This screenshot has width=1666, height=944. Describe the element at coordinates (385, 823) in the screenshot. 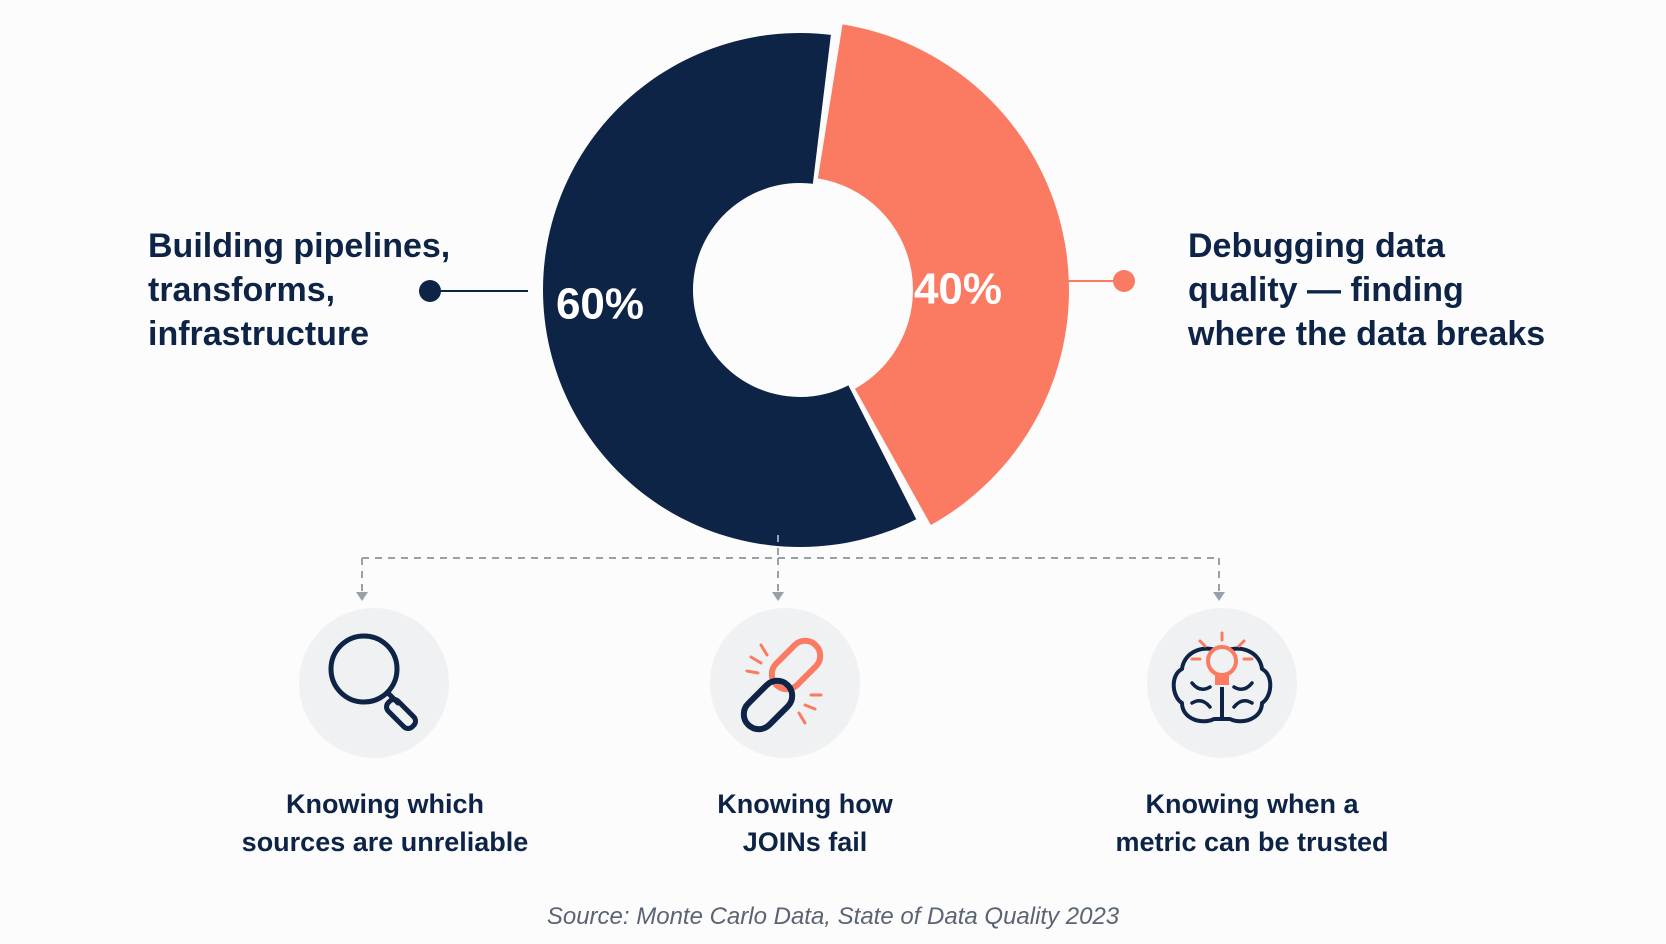

I see `breakdown-caption-sources: Knowing which sources are unreliable` at that location.